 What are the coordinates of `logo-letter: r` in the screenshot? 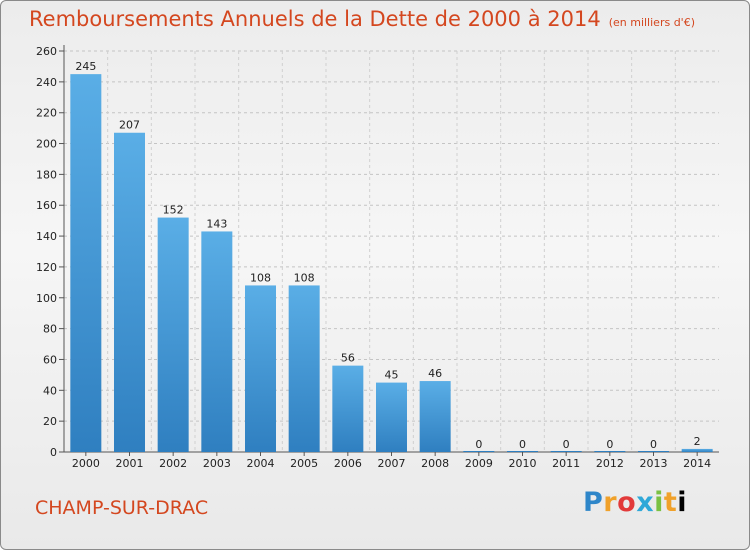 It's located at (610, 502).